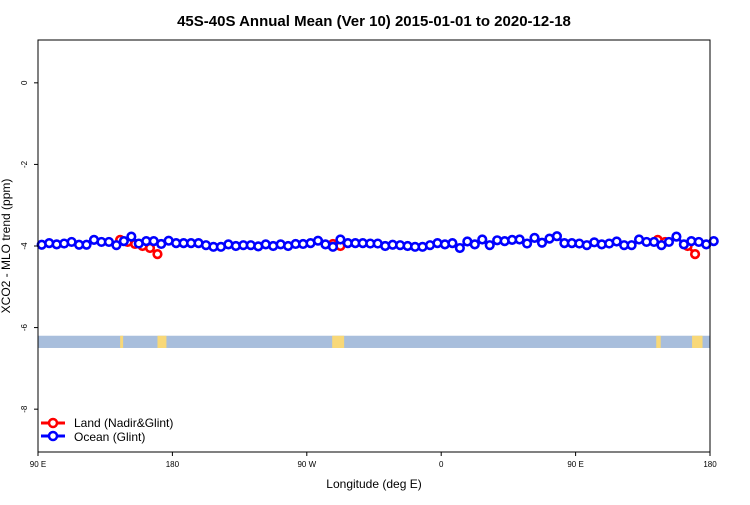 This screenshot has height=505, width=750. What do you see at coordinates (373, 484) in the screenshot?
I see `x-axis-label: Longitude (deg E)` at bounding box center [373, 484].